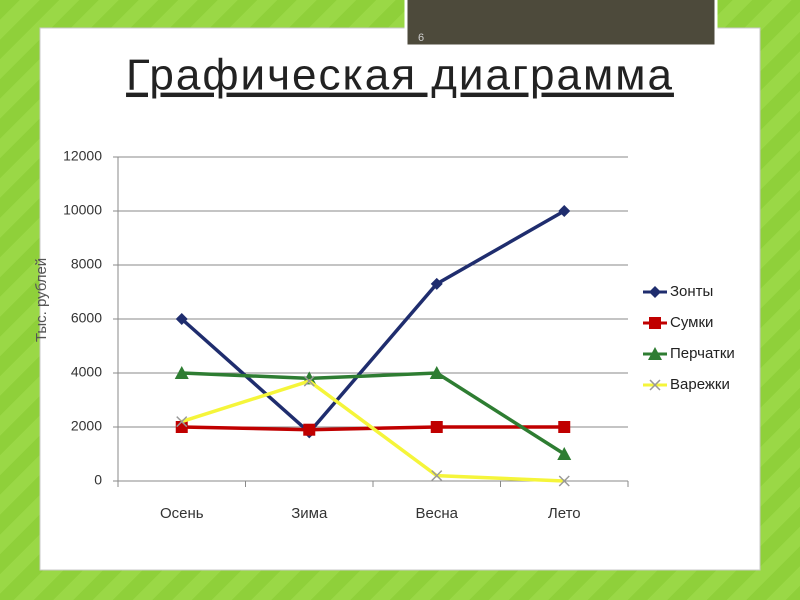 Image resolution: width=800 pixels, height=600 pixels. Describe the element at coordinates (41, 300) in the screenshot. I see `y-axis-label: Тыс. рублей` at that location.